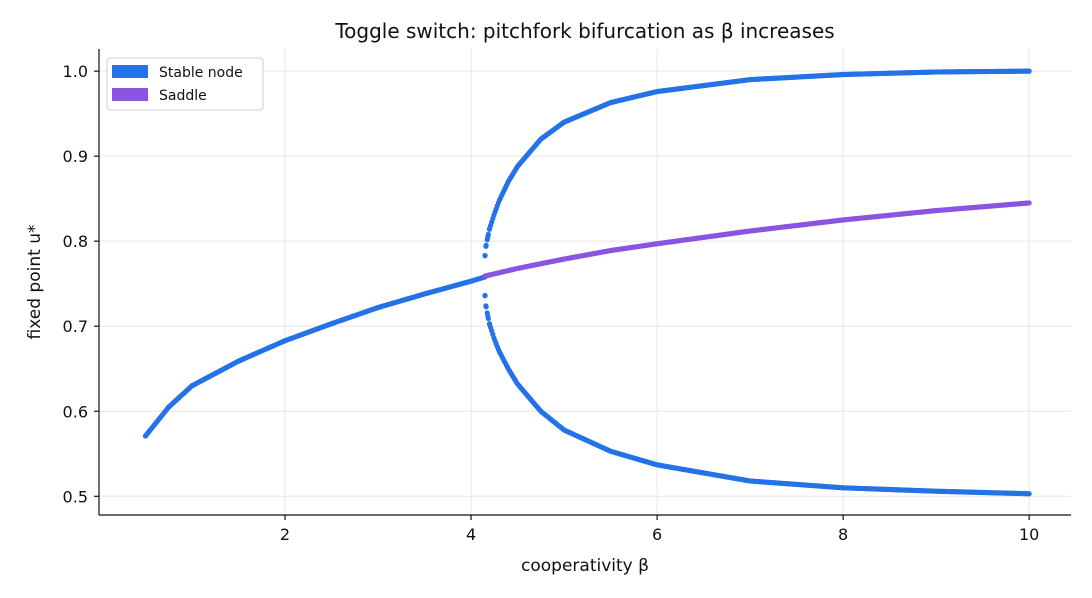 This screenshot has width=1092, height=598. Describe the element at coordinates (35, 282) in the screenshot. I see `y-axis-label: fixed point u*` at that location.